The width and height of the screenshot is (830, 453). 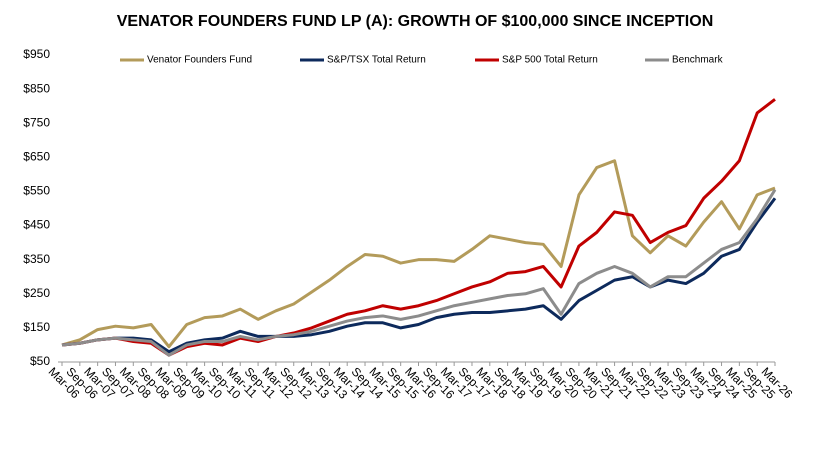 What do you see at coordinates (376, 60) in the screenshot?
I see `legend-label: S&P/TSX Total Return` at bounding box center [376, 60].